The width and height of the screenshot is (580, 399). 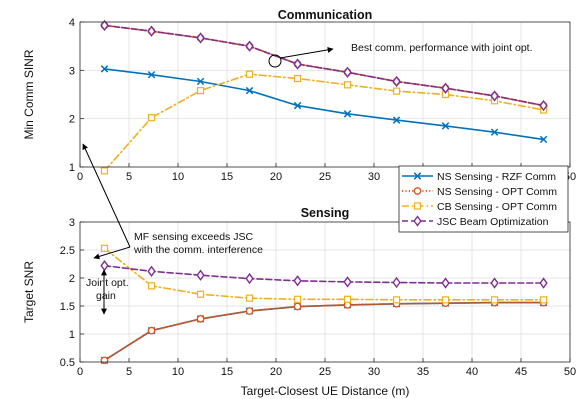 I want to click on legend-marker-cb_opt, so click(x=417, y=206).